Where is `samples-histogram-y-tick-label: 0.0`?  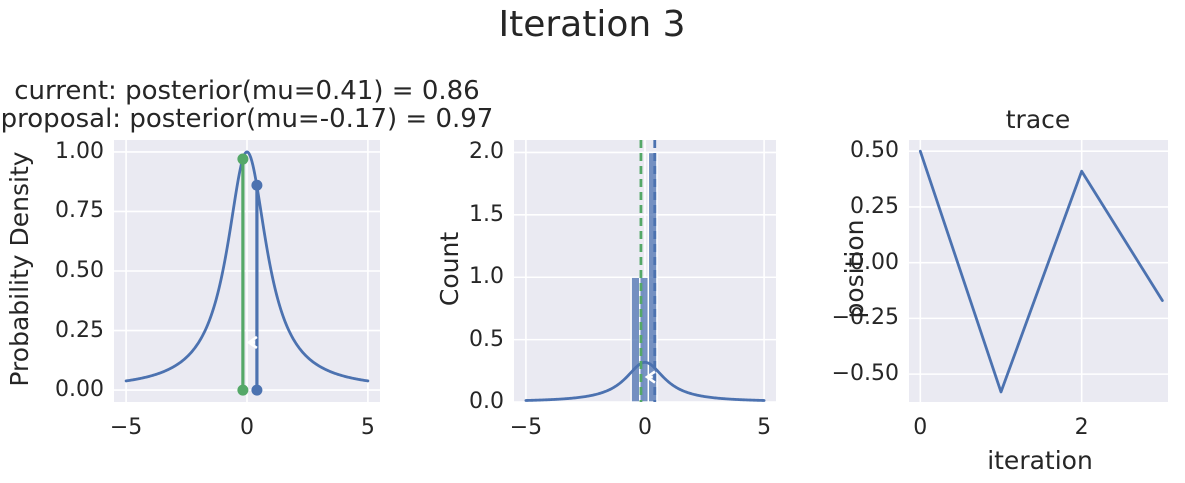 samples-histogram-y-tick-label: 0.0 is located at coordinates (486, 401).